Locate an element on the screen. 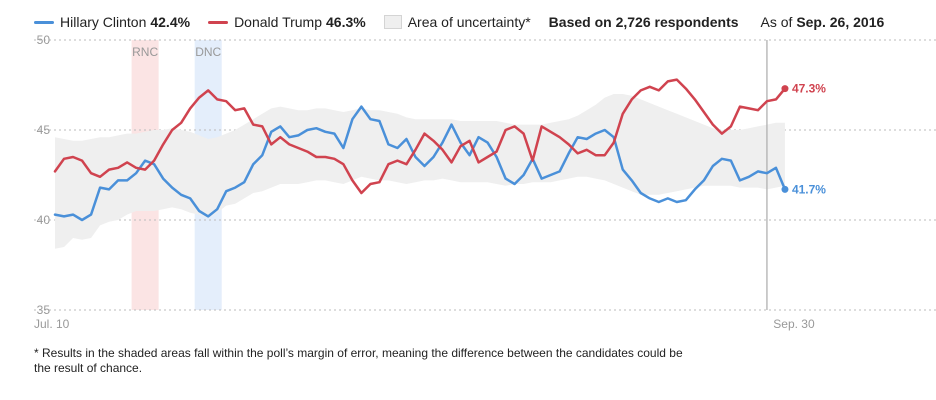 The height and width of the screenshot is (400, 936). legend-clinton-swatch is located at coordinates (44, 22).